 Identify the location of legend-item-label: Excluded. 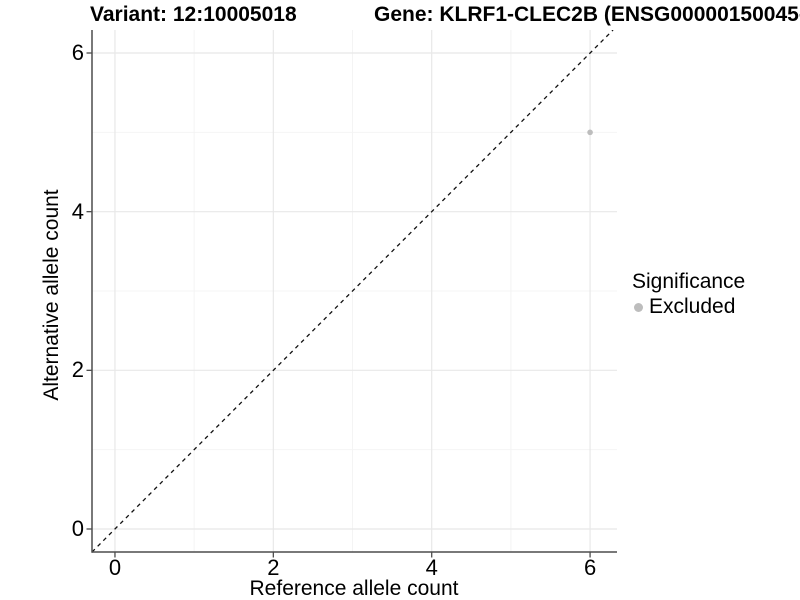
(692, 306).